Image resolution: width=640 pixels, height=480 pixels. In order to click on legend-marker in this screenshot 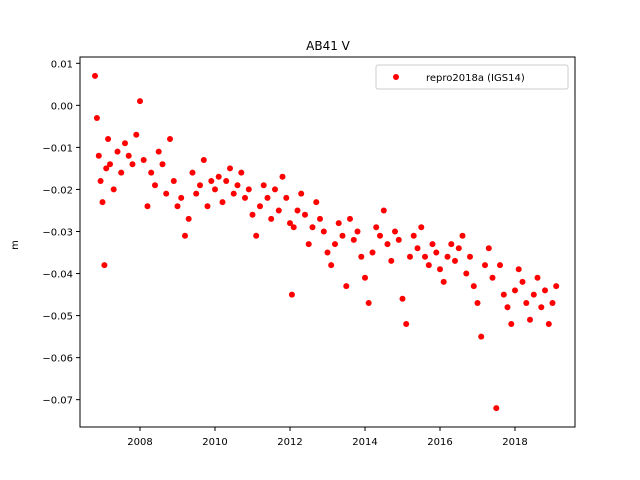, I will do `click(396, 77)`.